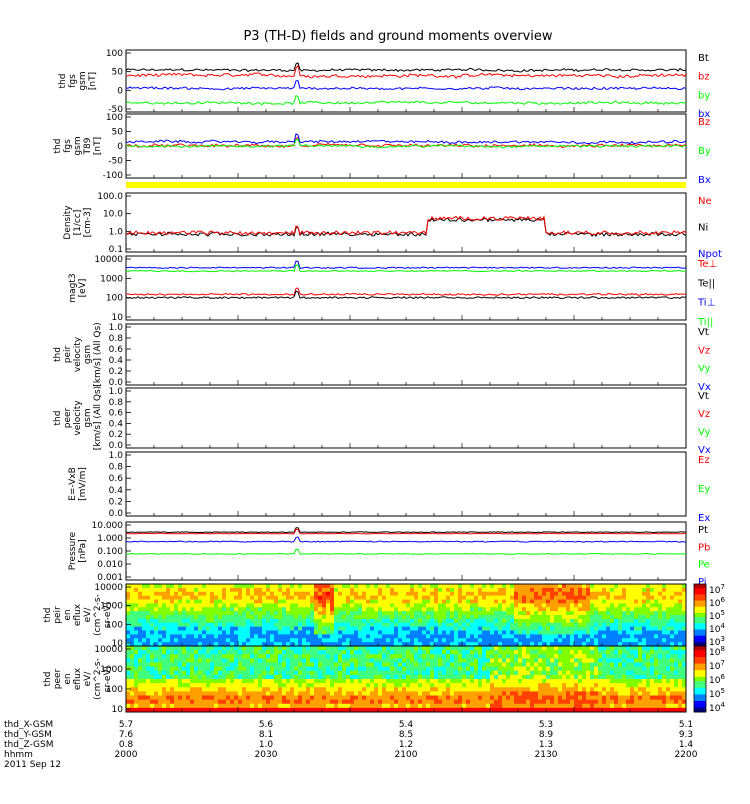 The height and width of the screenshot is (804, 750). Describe the element at coordinates (686, 745) in the screenshot. I see `x-axis-value: 1.4` at that location.